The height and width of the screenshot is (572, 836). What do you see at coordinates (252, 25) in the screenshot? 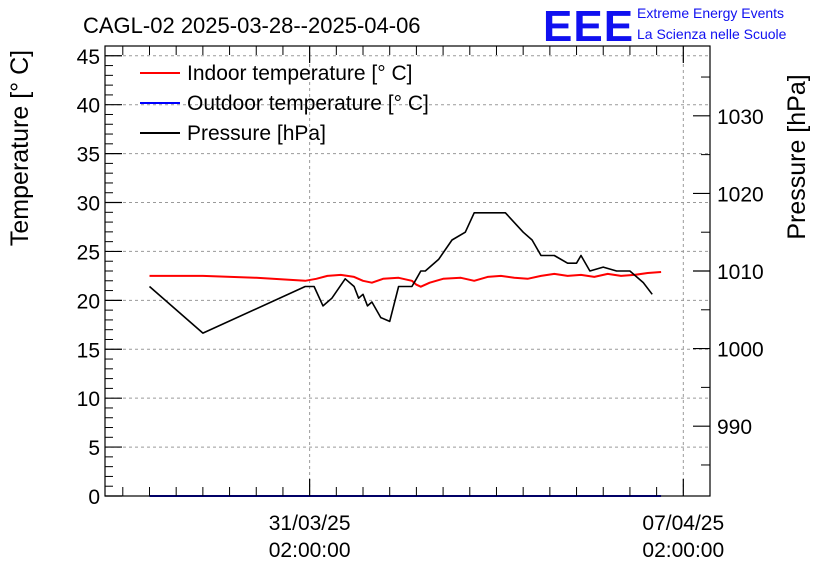
I see `chart-title: CAGL-02 2025-03-28--2025-04-06` at bounding box center [252, 25].